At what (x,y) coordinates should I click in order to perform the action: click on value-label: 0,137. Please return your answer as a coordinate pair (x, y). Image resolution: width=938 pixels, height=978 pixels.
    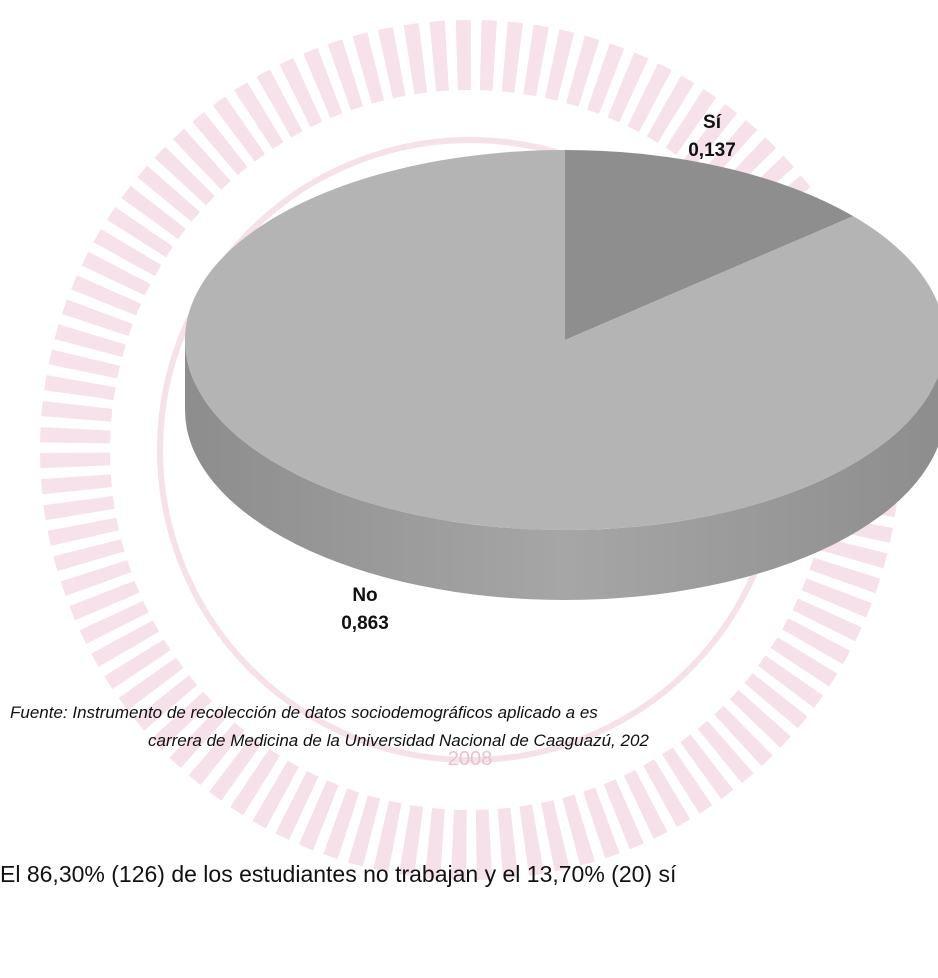
    Looking at the image, I should click on (712, 150).